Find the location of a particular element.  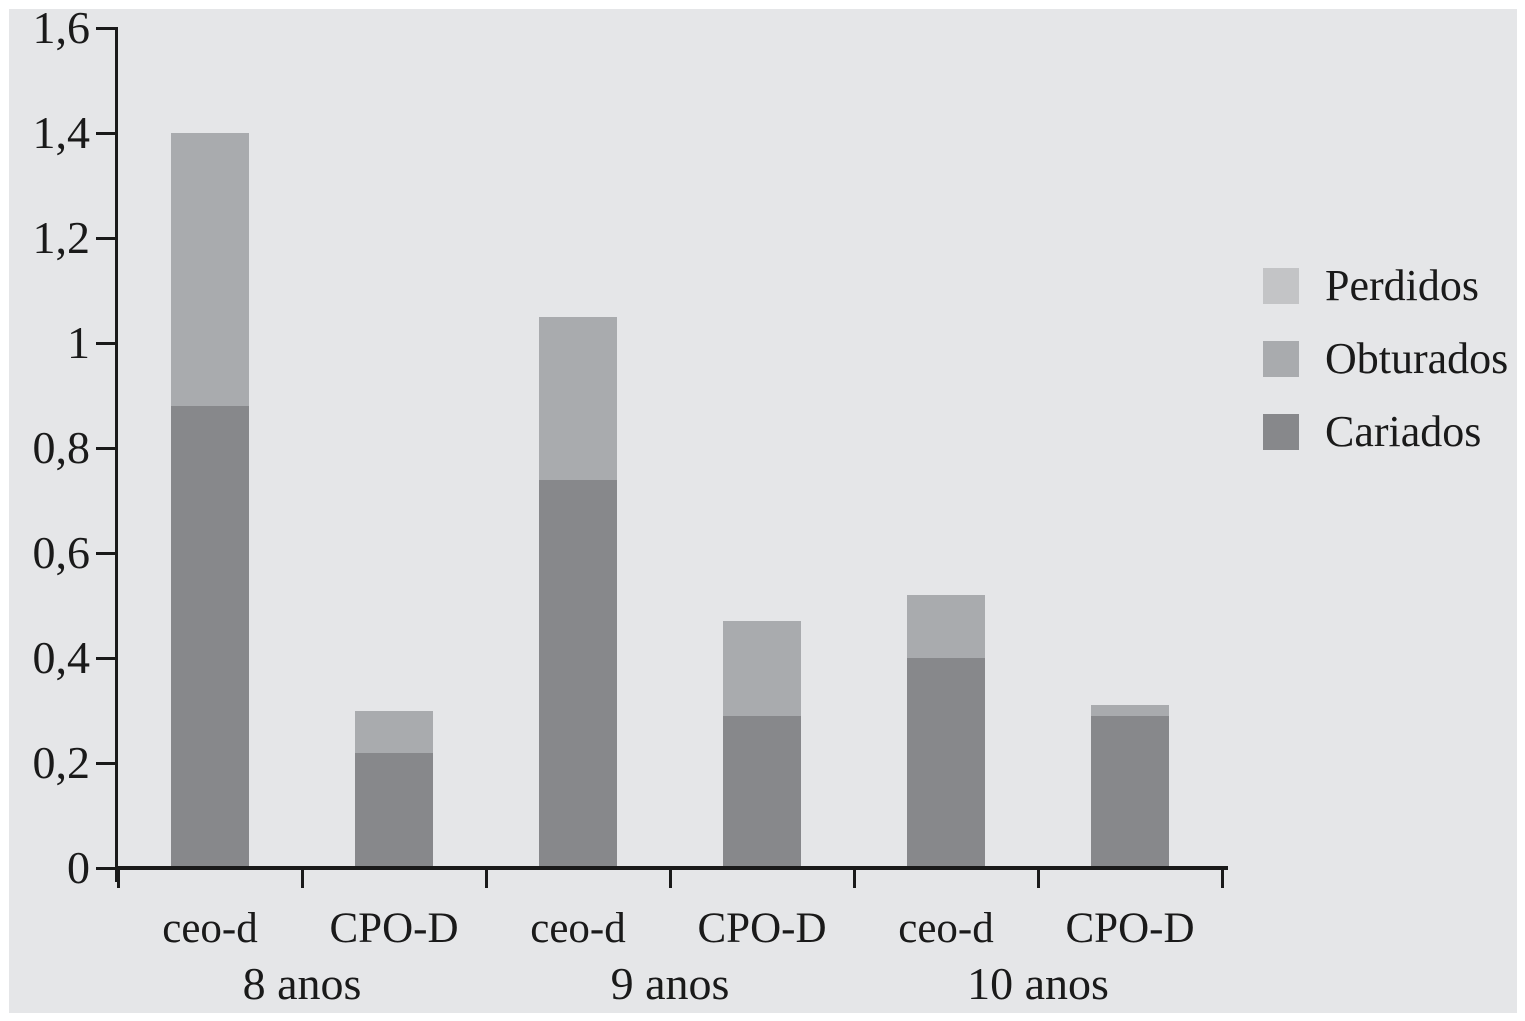

legend-item-perdidos: Perdidos is located at coordinates (1385, 286).